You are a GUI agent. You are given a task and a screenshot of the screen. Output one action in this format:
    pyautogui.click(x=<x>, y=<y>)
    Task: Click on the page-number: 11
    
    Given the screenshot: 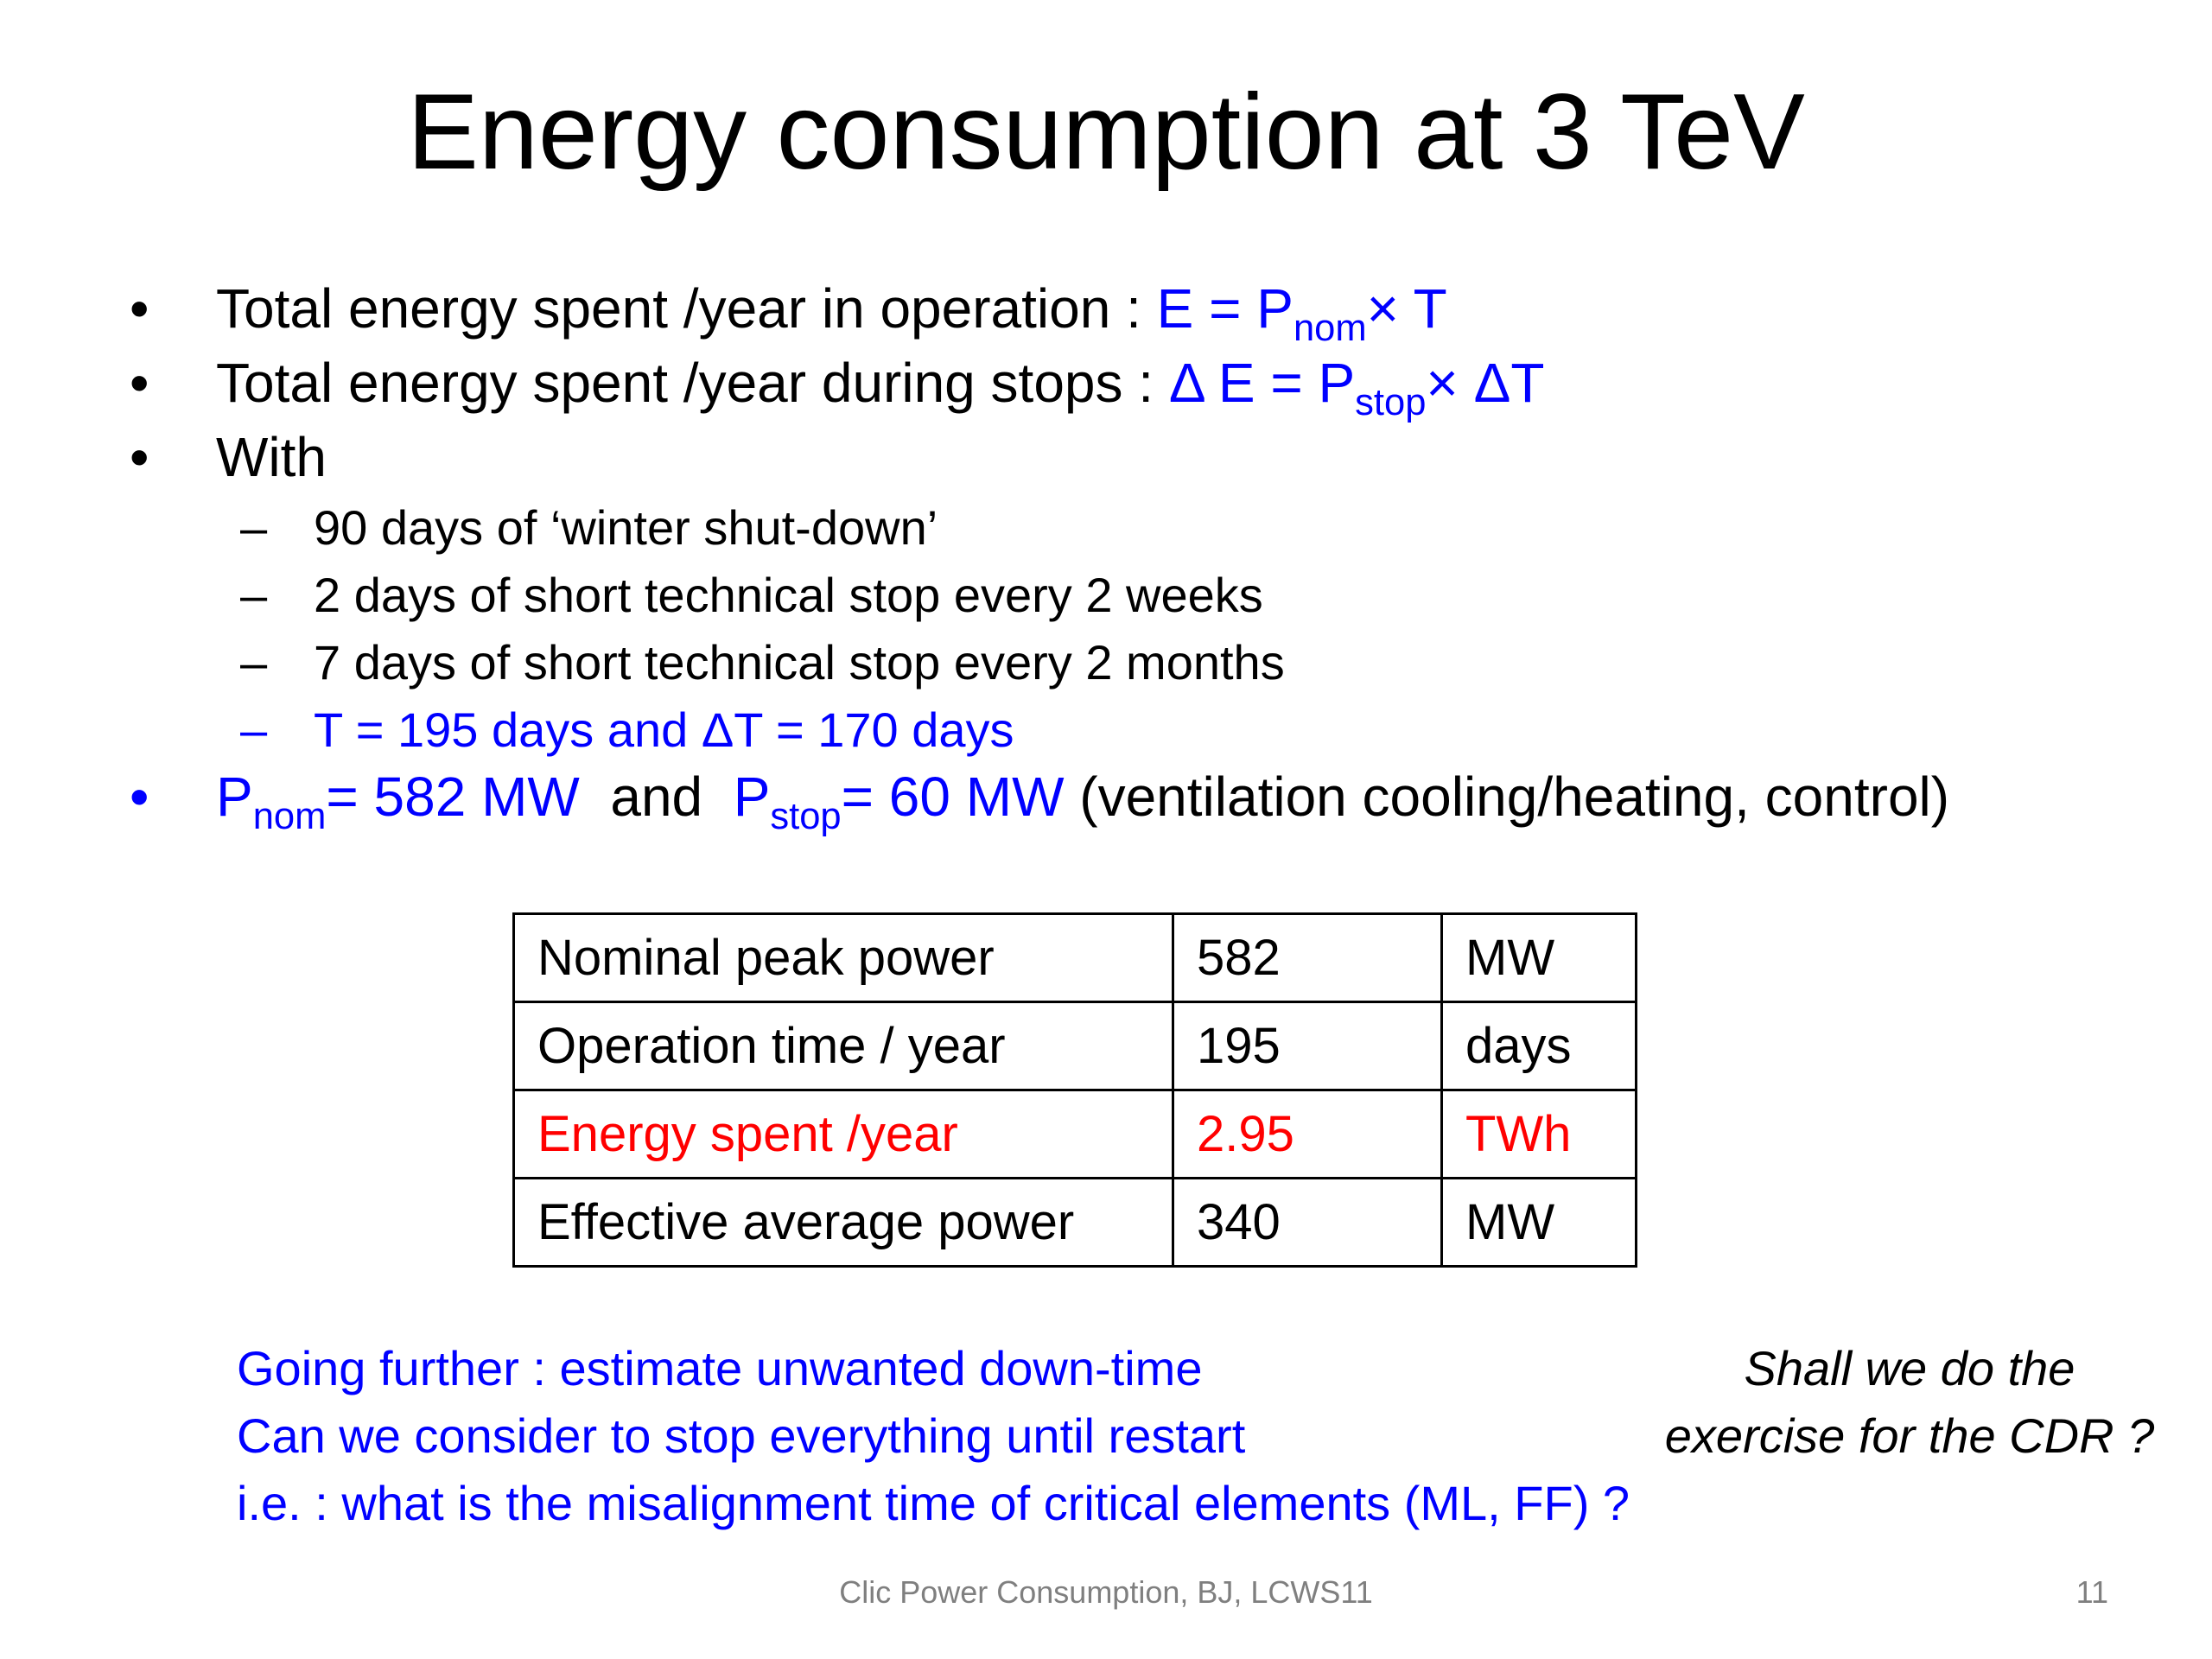 What is the action you would take?
    pyautogui.click(x=2091, y=1592)
    